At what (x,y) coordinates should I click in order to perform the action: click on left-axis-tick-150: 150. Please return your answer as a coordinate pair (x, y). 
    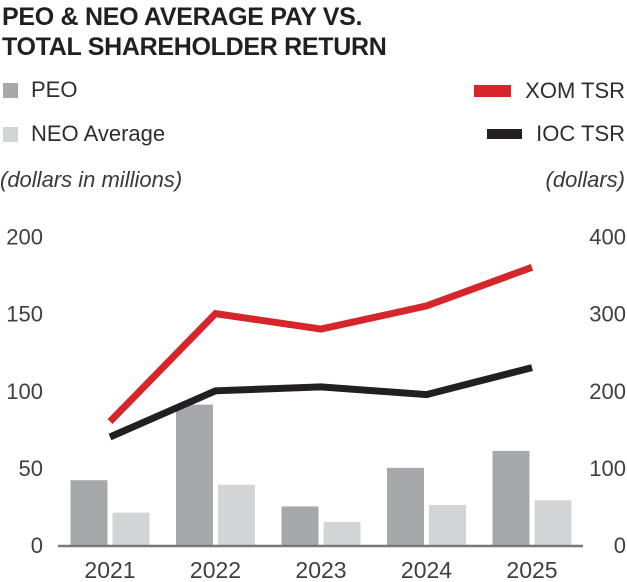
    Looking at the image, I should click on (24, 314).